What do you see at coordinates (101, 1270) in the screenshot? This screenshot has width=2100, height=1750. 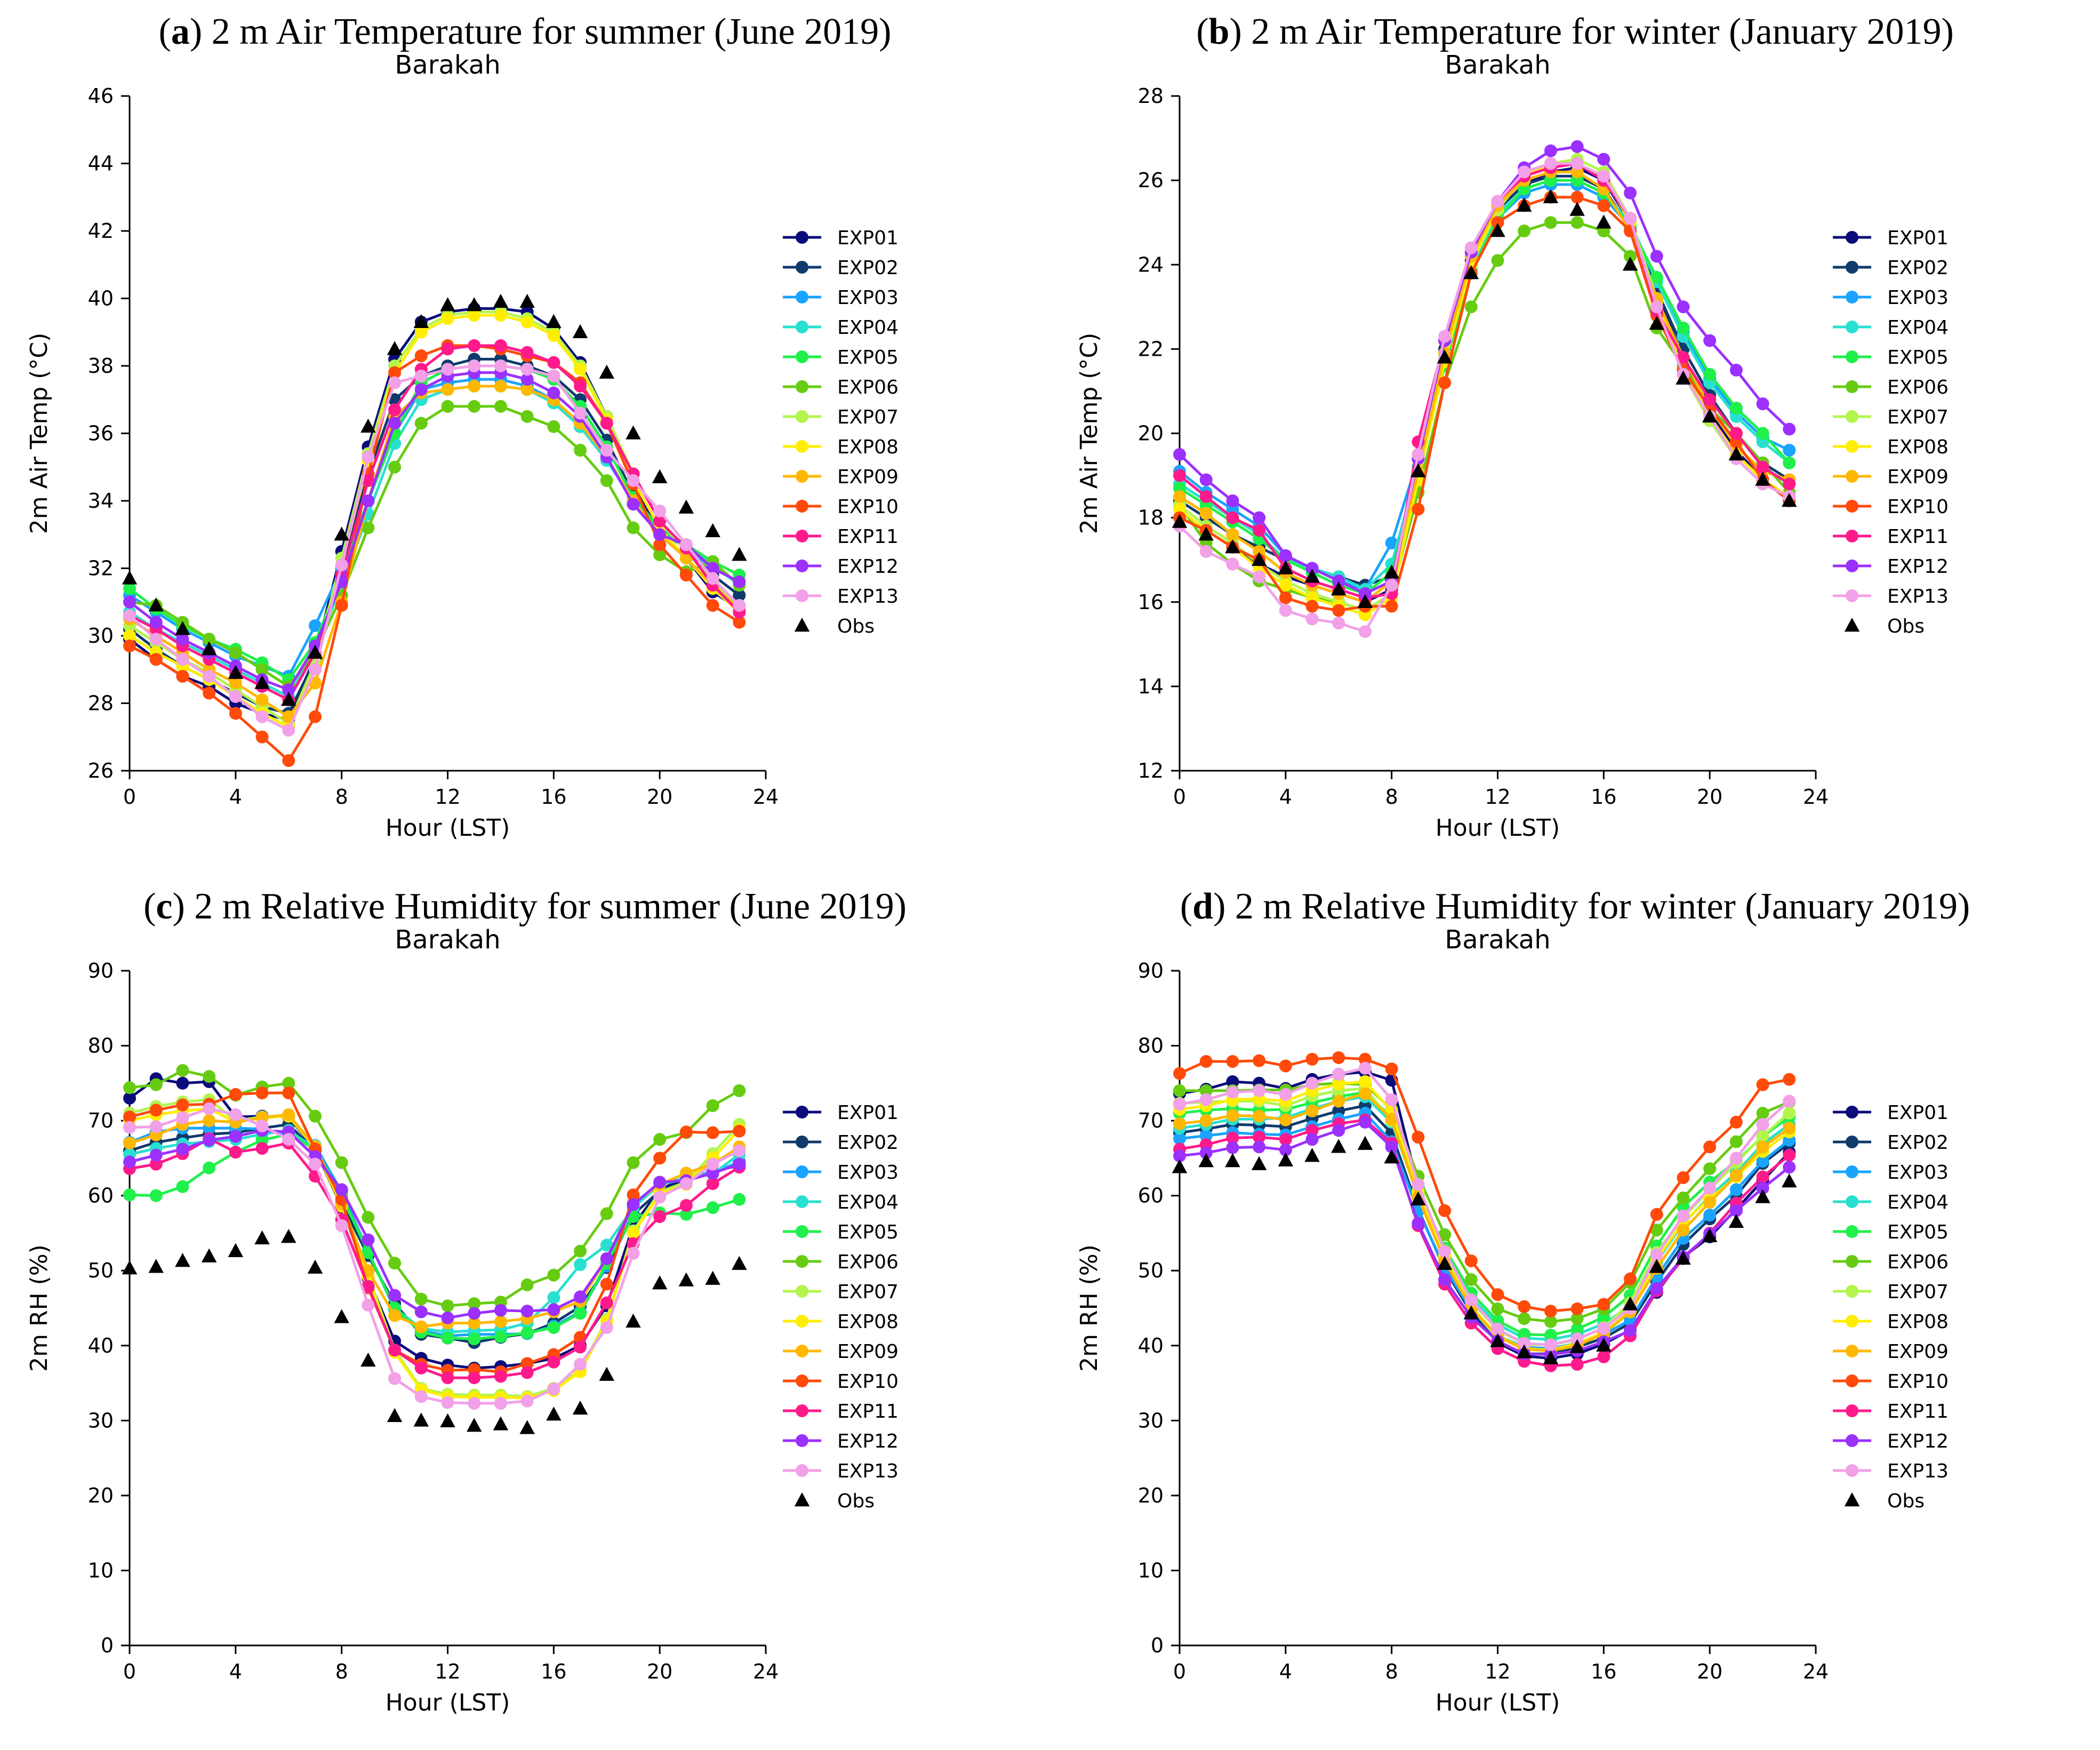 I see `y-tick-label: 50` at bounding box center [101, 1270].